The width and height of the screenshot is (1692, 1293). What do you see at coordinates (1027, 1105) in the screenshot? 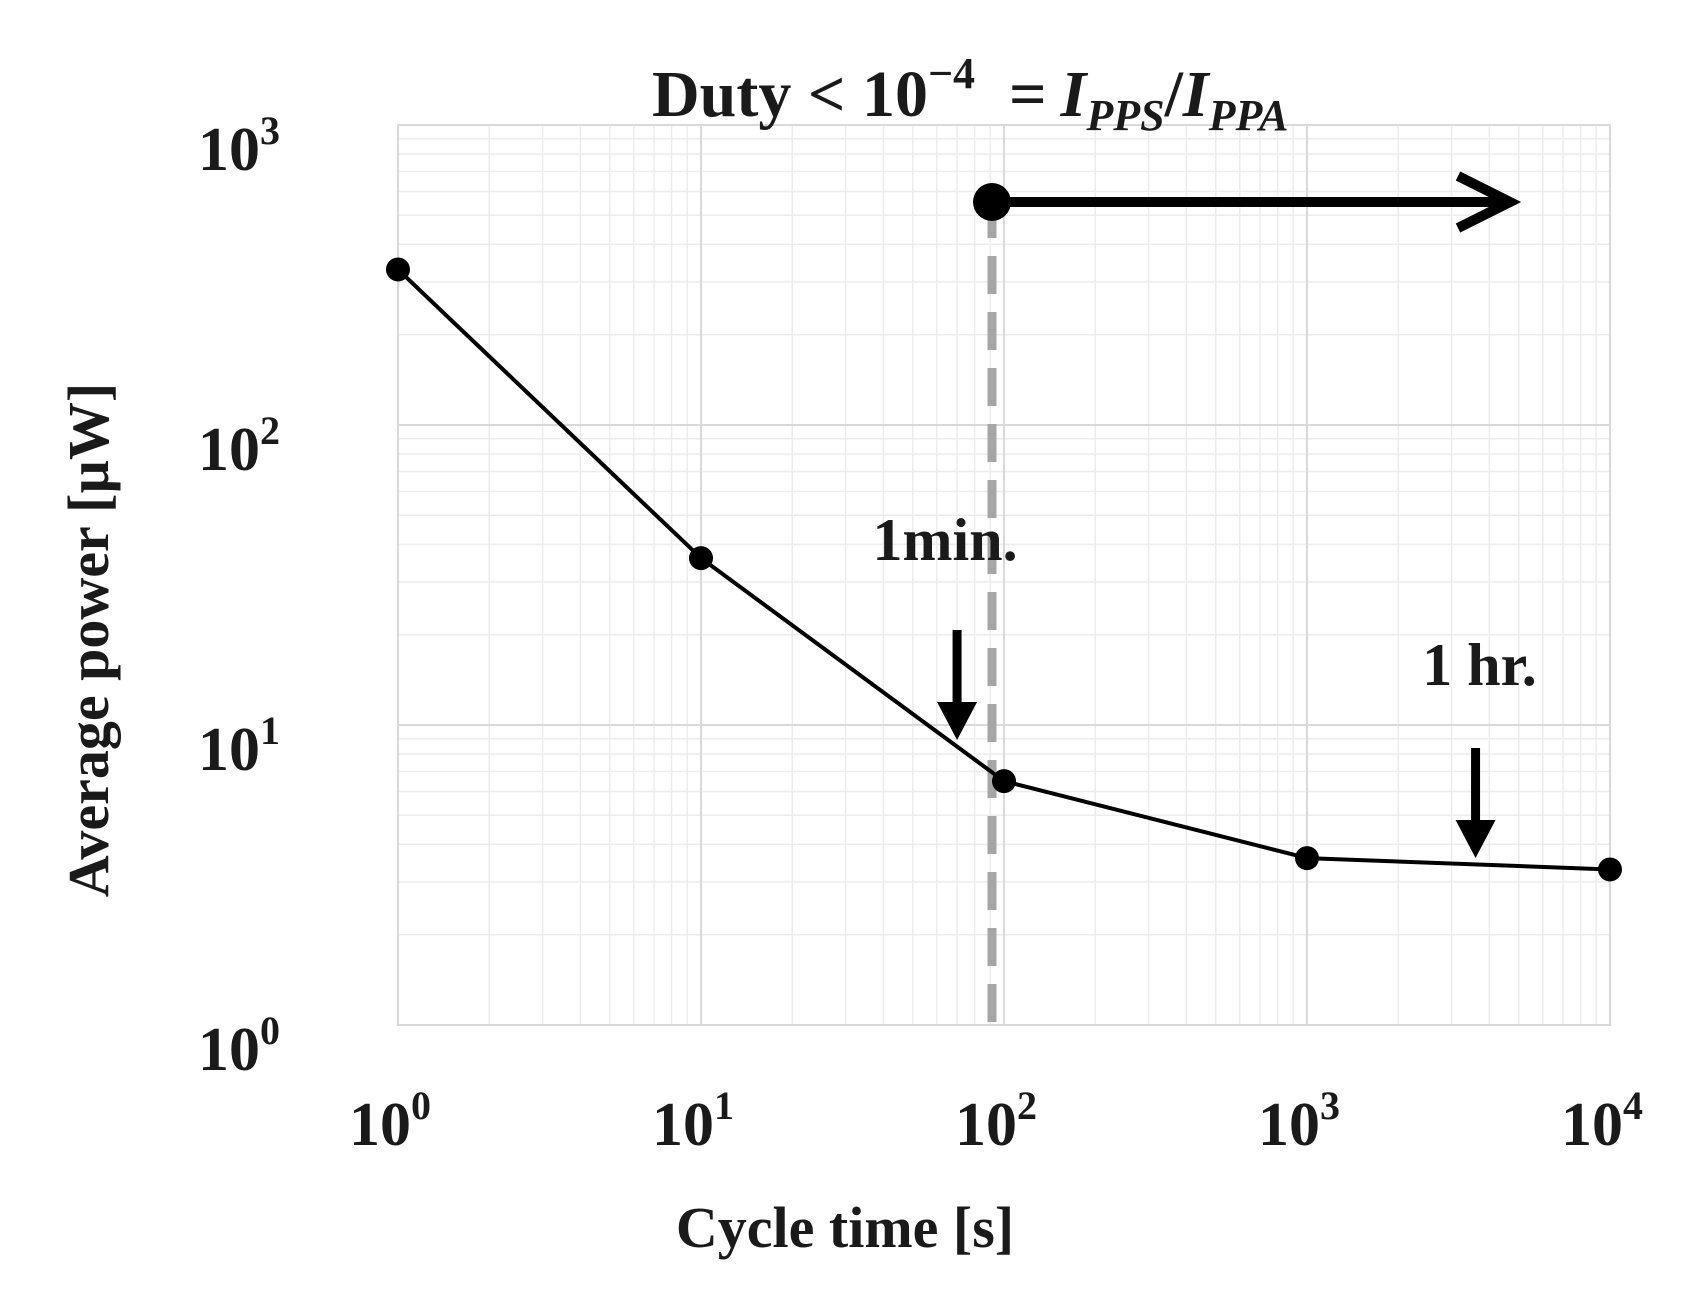
I see `x-tick-exponent: 2` at bounding box center [1027, 1105].